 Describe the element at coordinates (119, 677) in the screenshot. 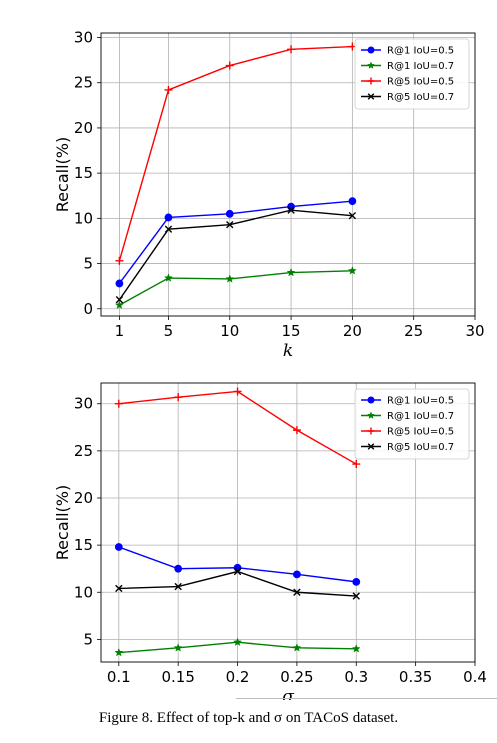

I see `x-tick-label: 0.1` at that location.